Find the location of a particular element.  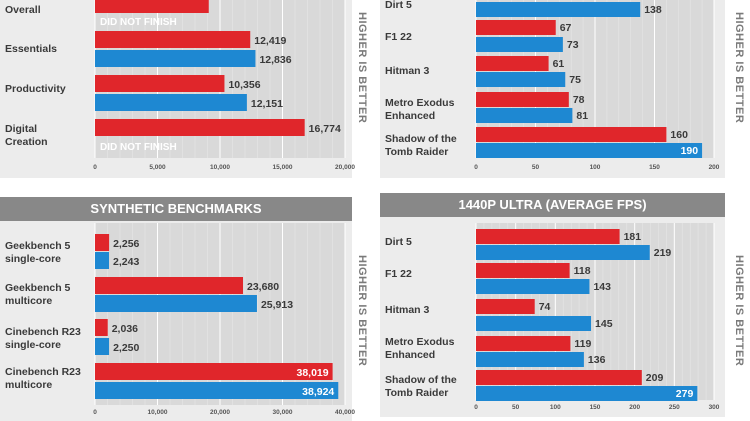

data-label: 2,256 is located at coordinates (126, 244).